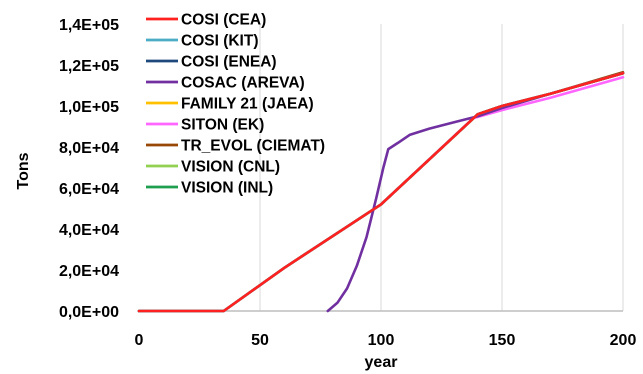 The width and height of the screenshot is (643, 374). I want to click on x-tick-labels: 0 50 100 150 200, so click(386, 340).